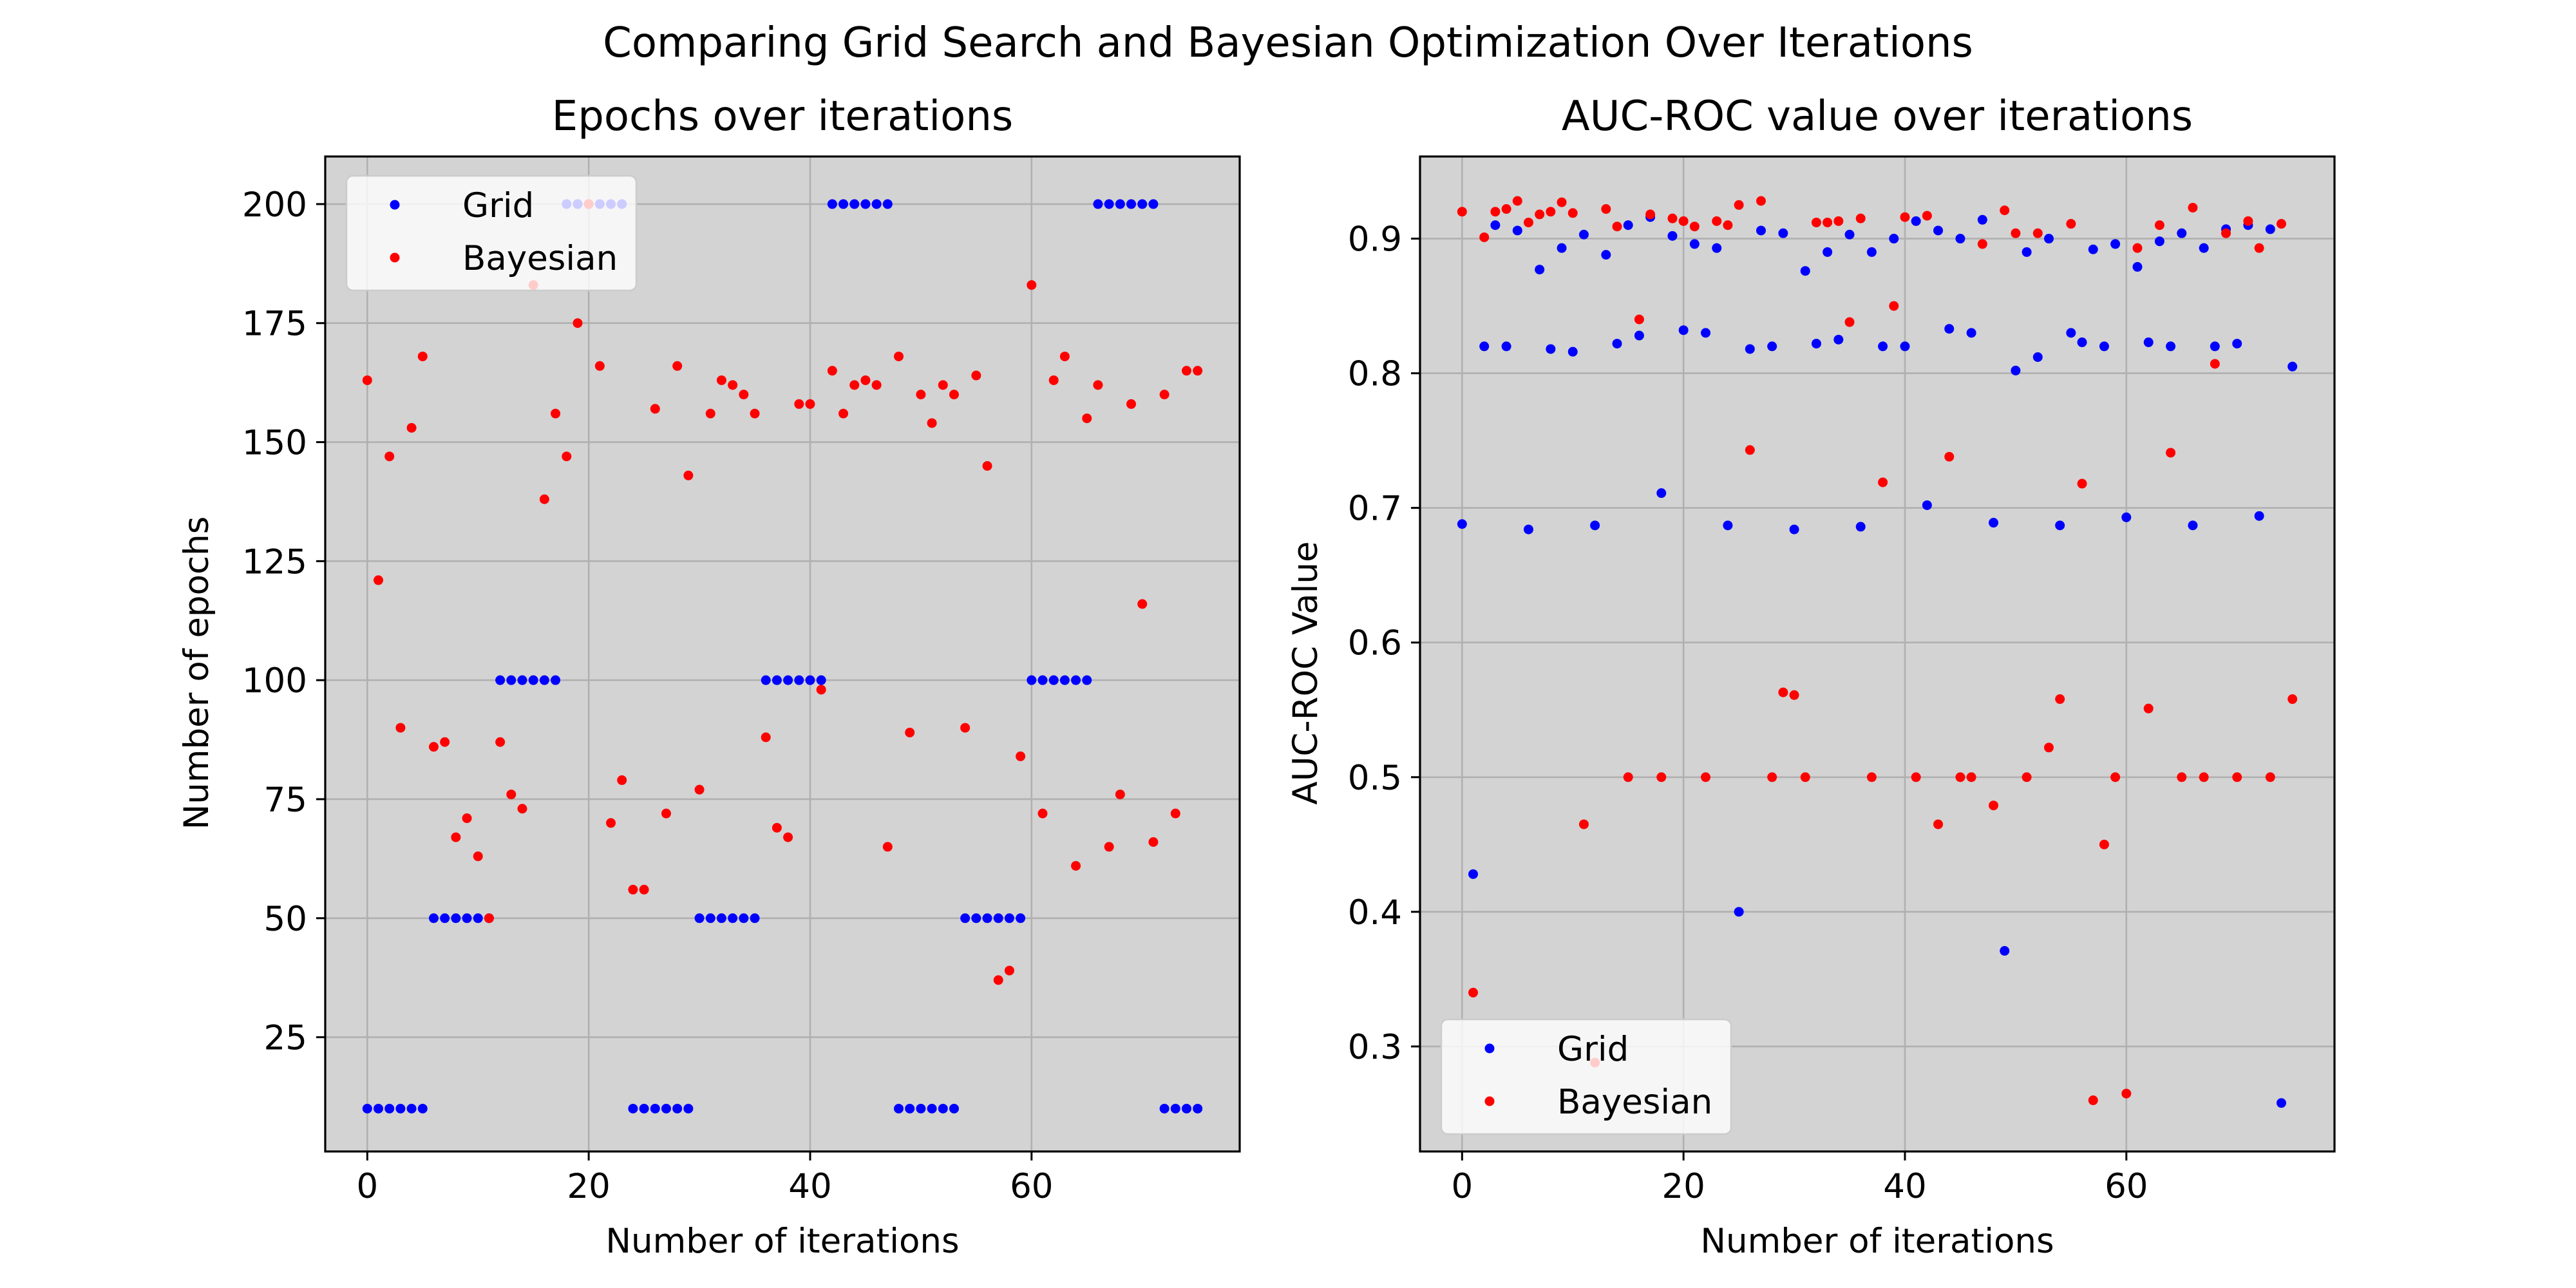  I want to click on auc-chart-title: AUC-ROC value over iterations, so click(1878, 116).